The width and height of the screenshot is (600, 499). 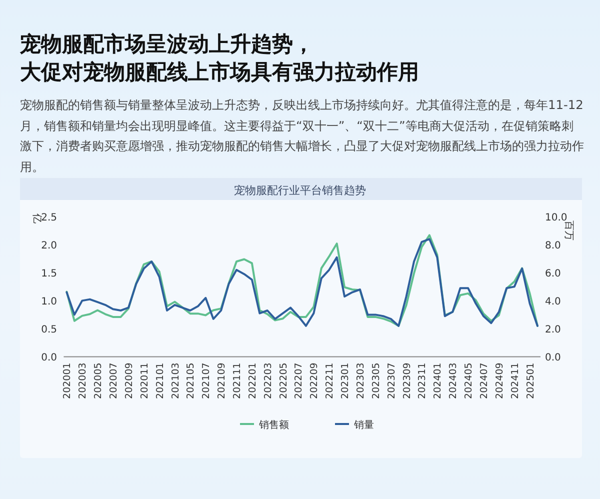 I want to click on y-axis-title: 亿, so click(x=36, y=218).